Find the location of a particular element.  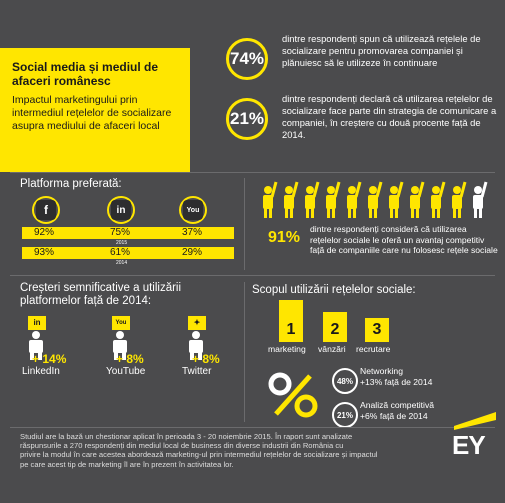

growth-twitter: ✦ + 8% Twitter is located at coordinates (201, 346).